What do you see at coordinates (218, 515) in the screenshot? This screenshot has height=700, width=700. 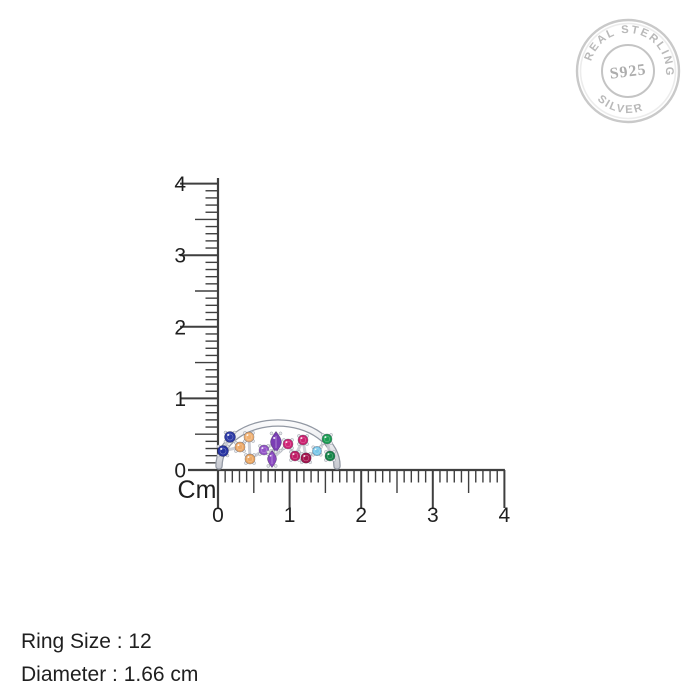 I see `h-axis-label-0: 0` at bounding box center [218, 515].